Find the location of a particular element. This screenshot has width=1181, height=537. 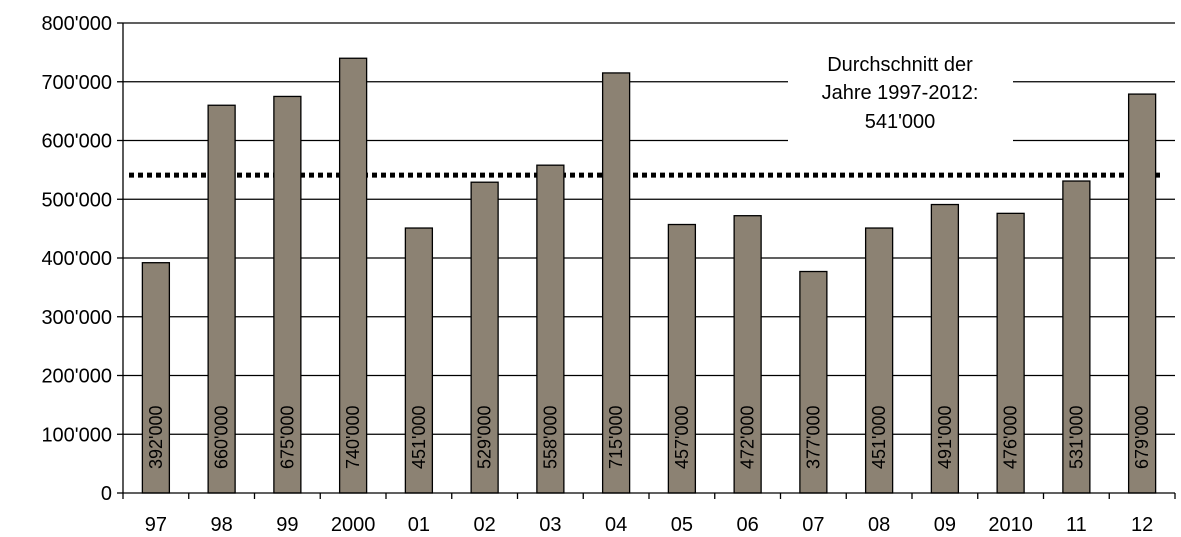

bar-value-label: 457'000 is located at coordinates (682, 437).